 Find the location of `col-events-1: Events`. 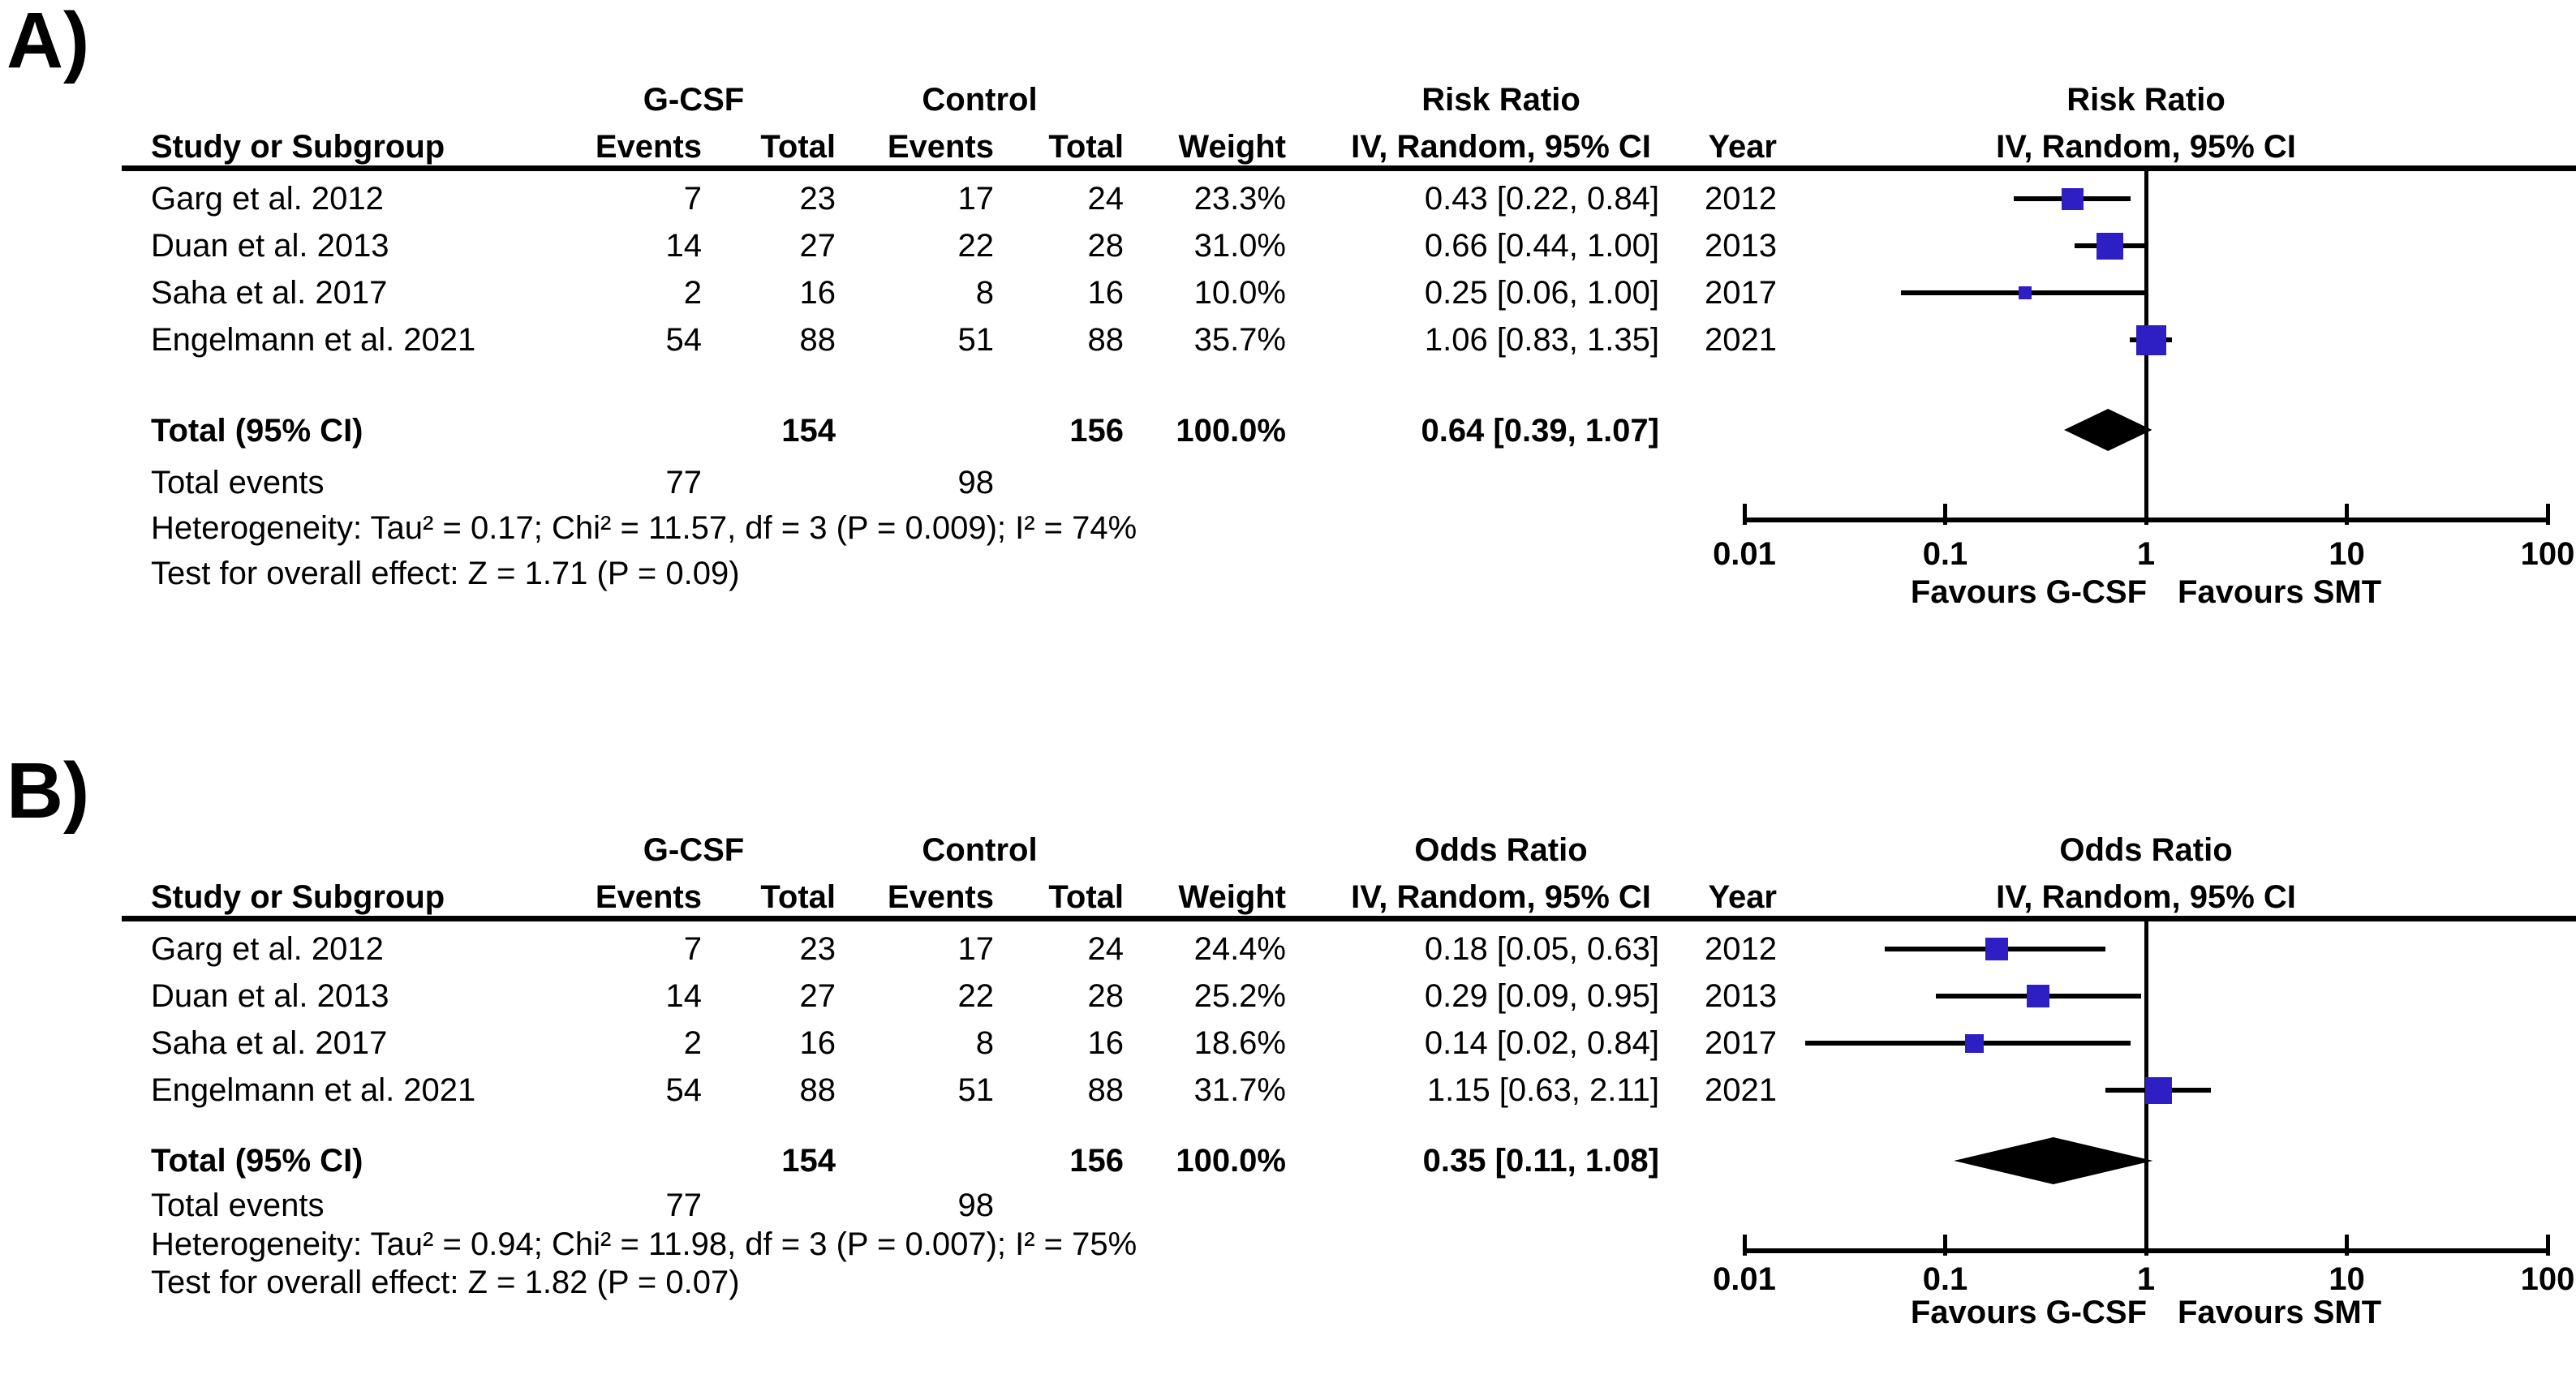

col-events-1: Events is located at coordinates (648, 147).